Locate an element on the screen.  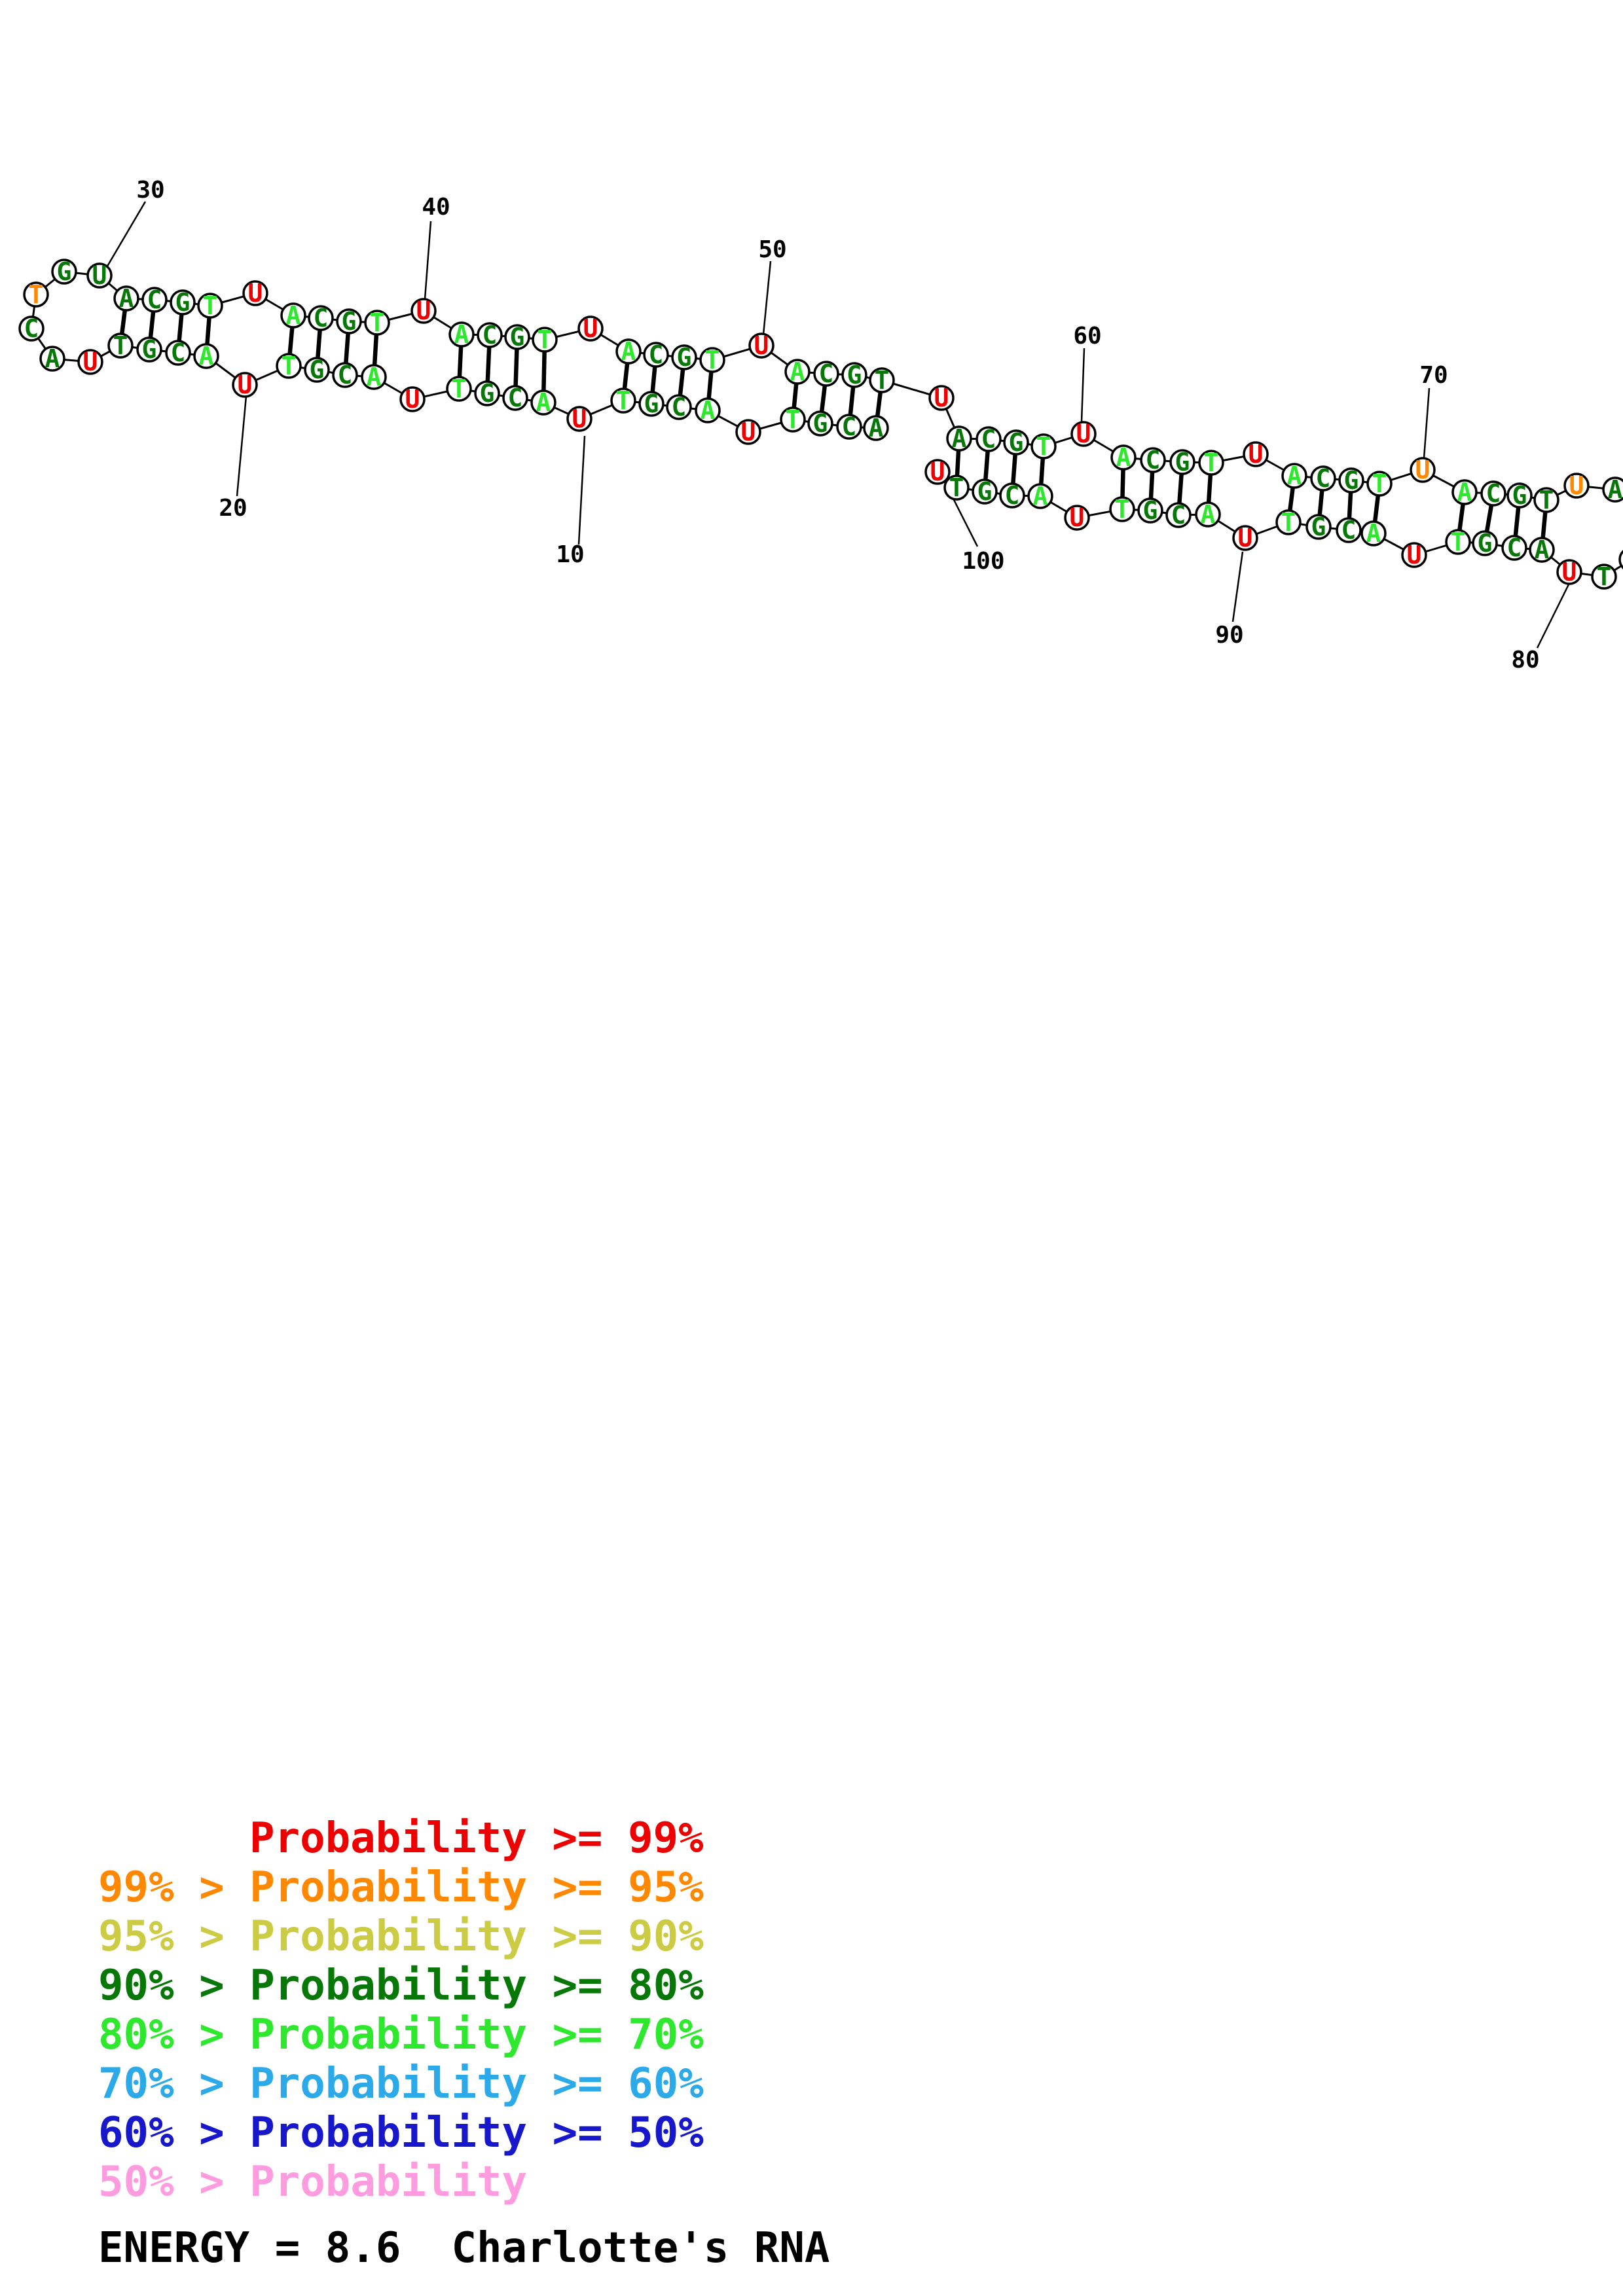
nucleotide-letter-89: T is located at coordinates (1288, 522).